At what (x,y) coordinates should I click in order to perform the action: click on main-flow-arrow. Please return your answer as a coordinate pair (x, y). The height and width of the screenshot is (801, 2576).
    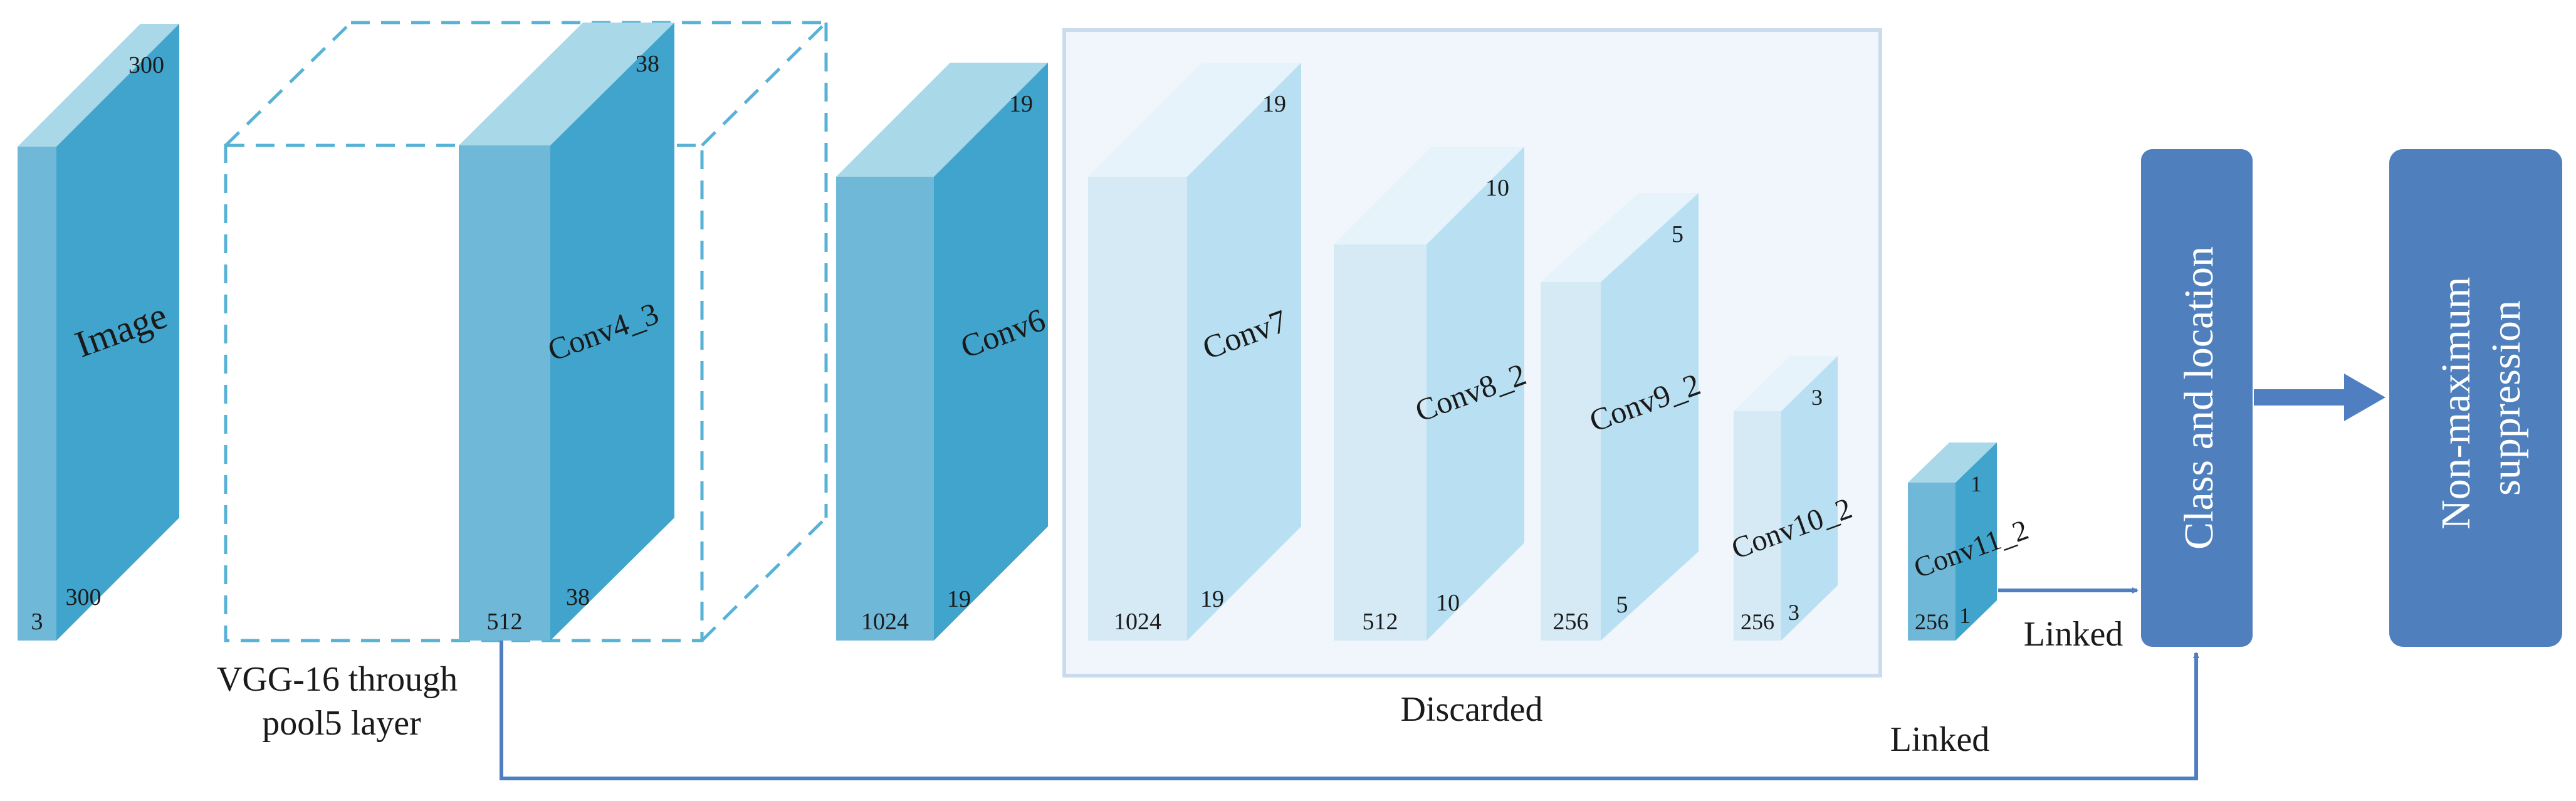
    Looking at the image, I should click on (2319, 397).